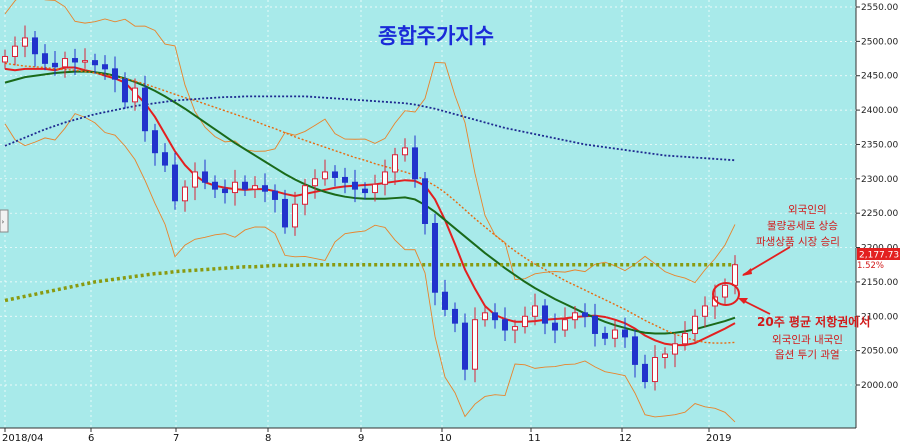  What do you see at coordinates (176, 438) in the screenshot?
I see `x-tick-label: 7` at bounding box center [176, 438].